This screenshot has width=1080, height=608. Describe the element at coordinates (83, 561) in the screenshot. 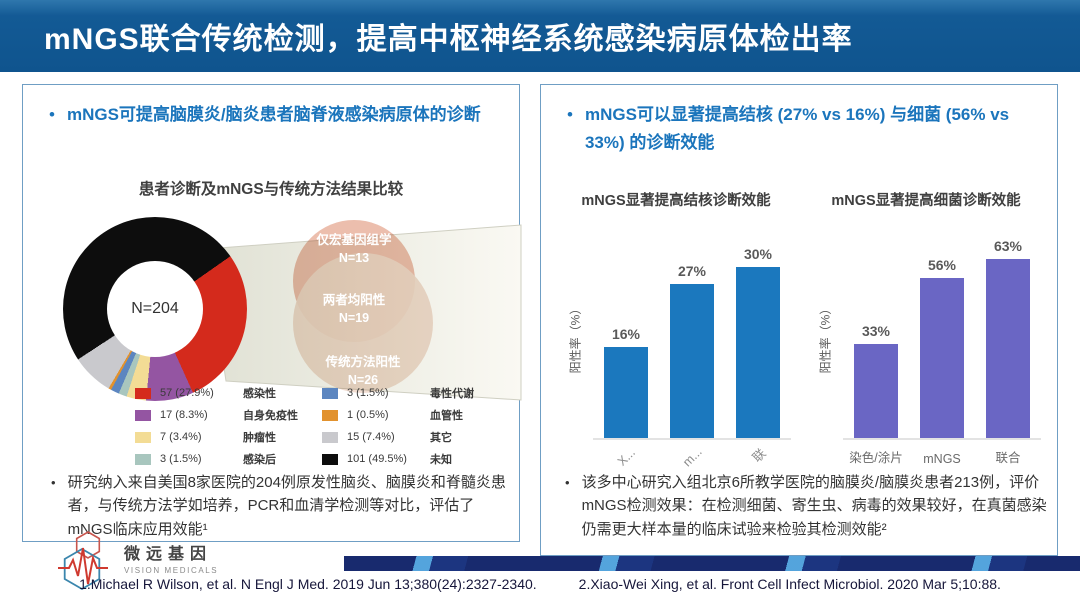

I see `logo-hexagon-pulse-icon` at that location.